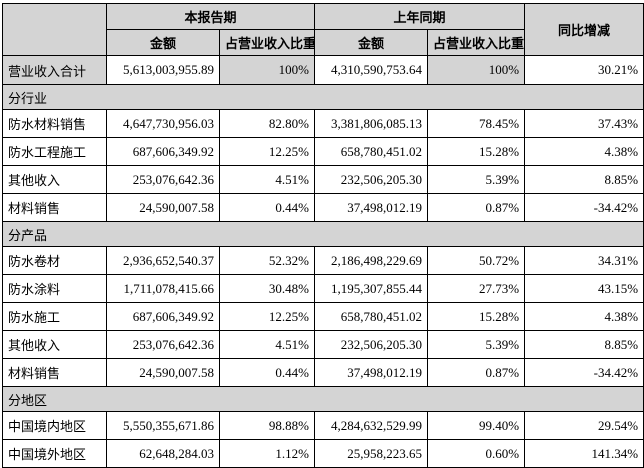  I want to click on prior-period-header: 上年同期, so click(420, 16).